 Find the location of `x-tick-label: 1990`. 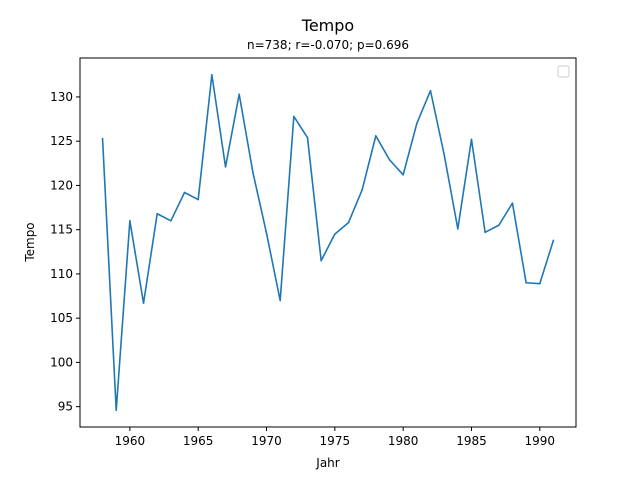

x-tick-label: 1990 is located at coordinates (540, 441).